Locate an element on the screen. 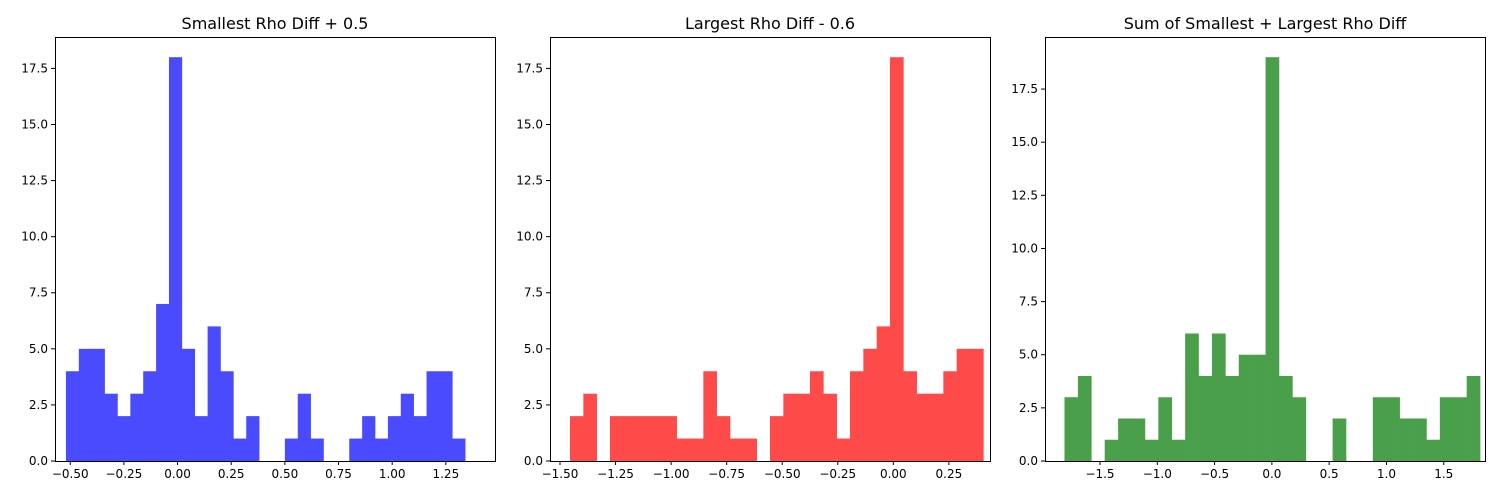  x-tick-label: −1.25 is located at coordinates (615, 474).